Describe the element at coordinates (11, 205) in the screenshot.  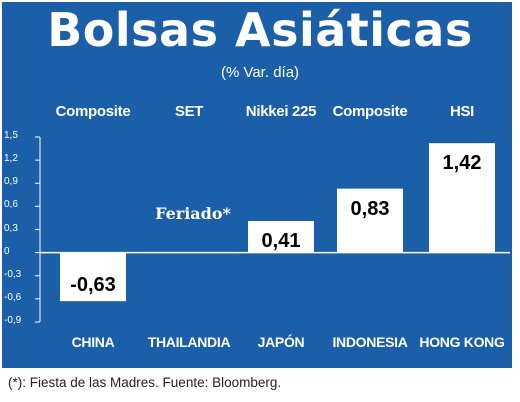
I see `y-tick-label: 0,6` at that location.